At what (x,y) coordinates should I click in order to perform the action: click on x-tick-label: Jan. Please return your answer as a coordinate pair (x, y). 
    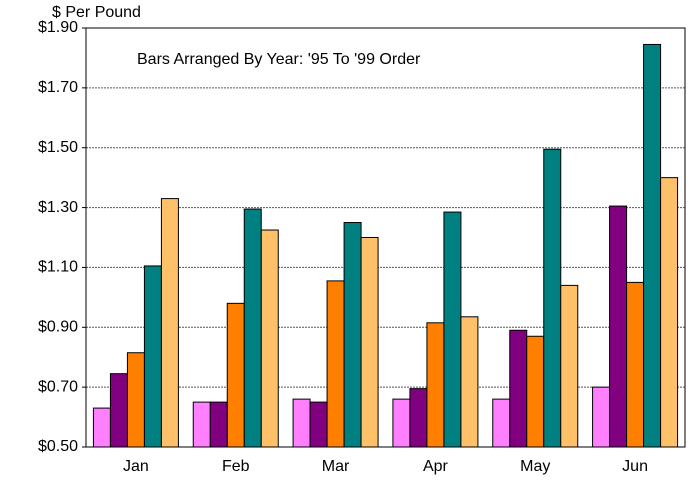
    Looking at the image, I should click on (136, 466).